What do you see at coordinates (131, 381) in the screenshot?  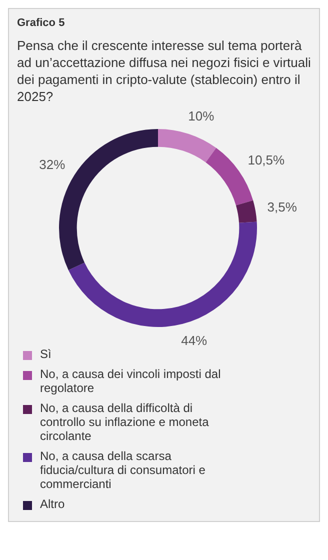 I see `legend-label: No, a causa dei vincoli imposti dal regolatore` at bounding box center [131, 381].